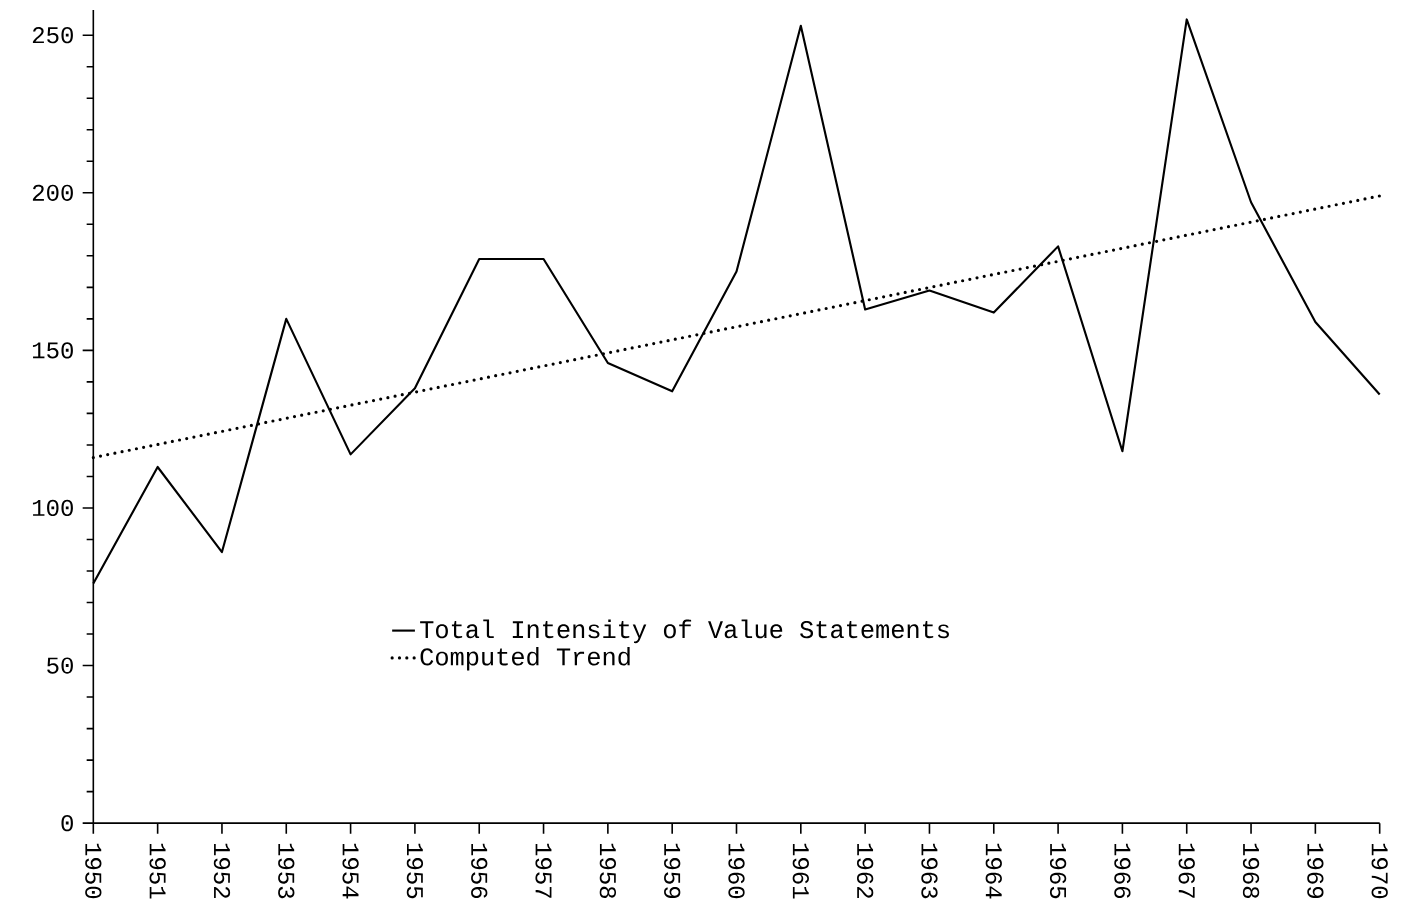  I want to click on x-tick-label: 1954, so click(350, 871).